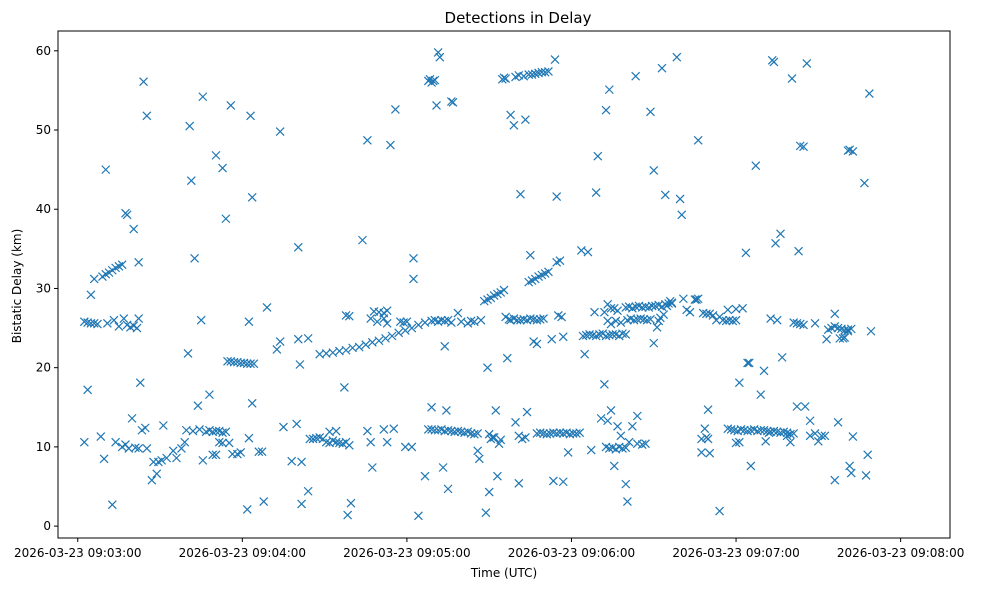 Image resolution: width=983 pixels, height=590 pixels. I want to click on y-tick-label: 30, so click(43, 288).